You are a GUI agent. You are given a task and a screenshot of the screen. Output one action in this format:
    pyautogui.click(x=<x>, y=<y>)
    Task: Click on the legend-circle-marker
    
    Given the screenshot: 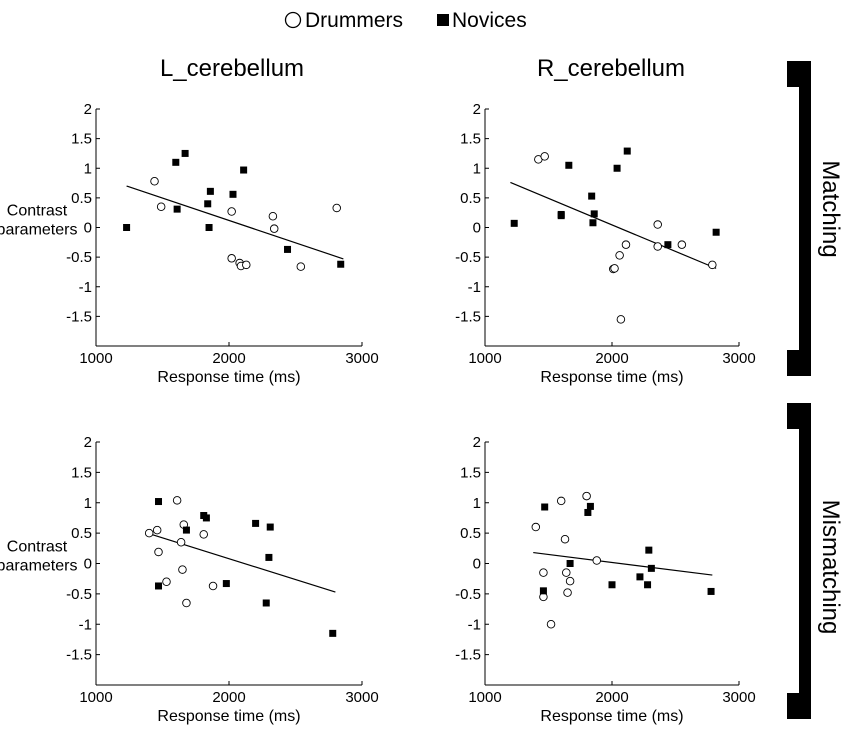 What is the action you would take?
    pyautogui.click(x=293, y=20)
    